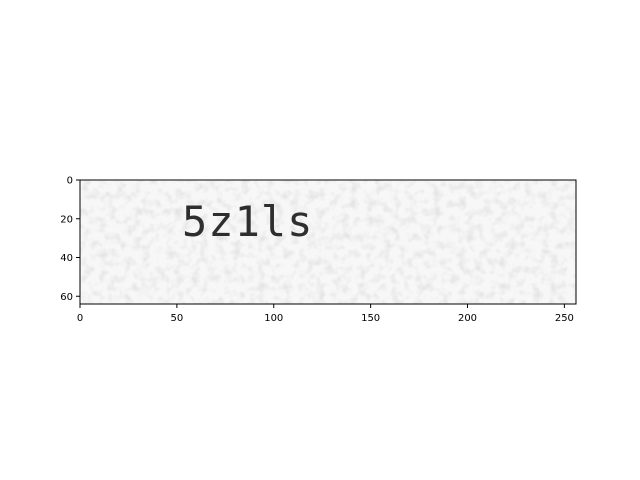 This screenshot has width=640, height=480. Describe the element at coordinates (66, 219) in the screenshot. I see `y-tick-label: 20` at that location.